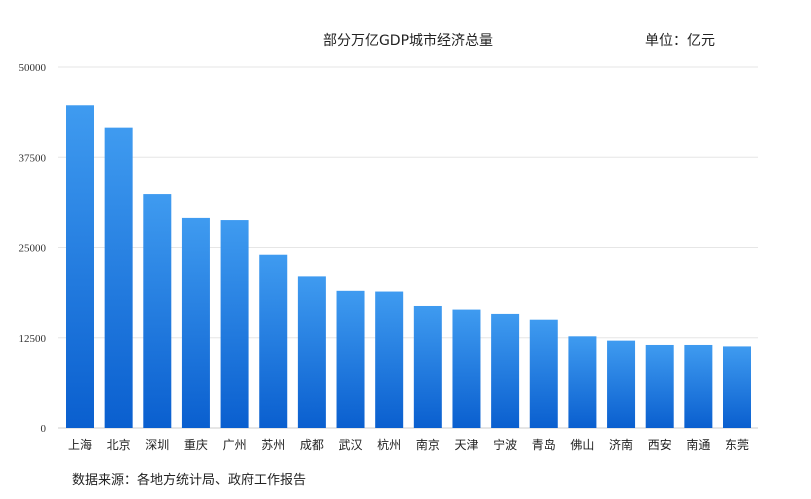 This screenshot has width=811, height=499. I want to click on x-category-label: 上海, so click(80, 444).